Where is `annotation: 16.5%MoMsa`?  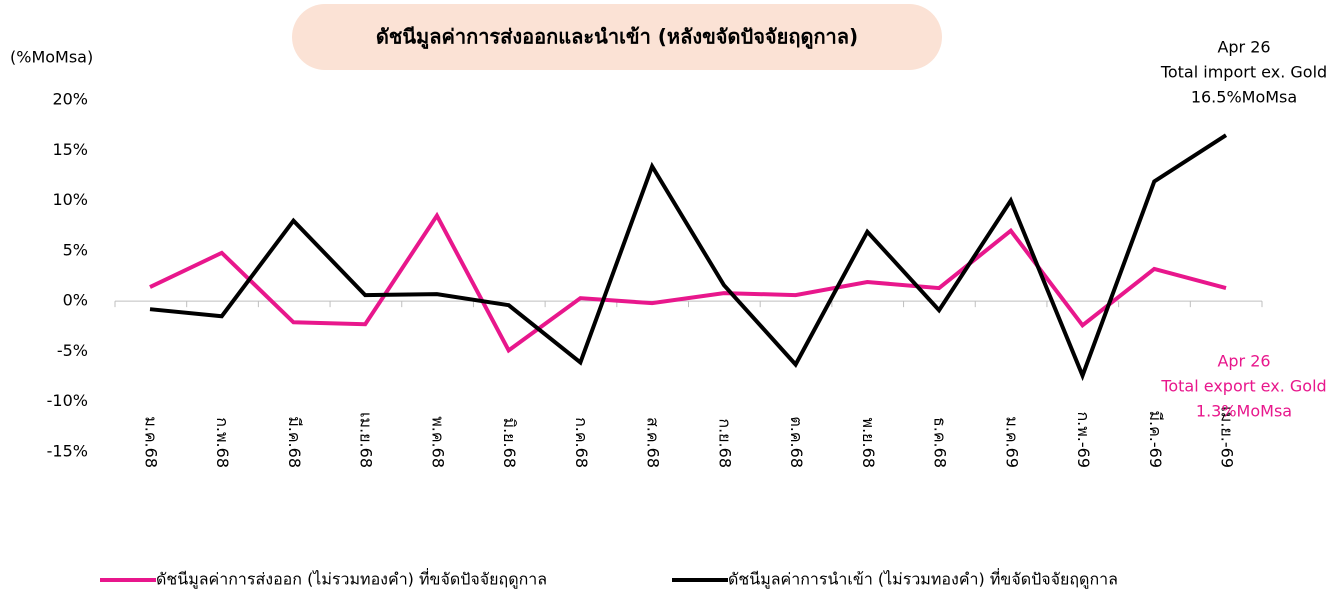 annotation: 16.5%MoMsa is located at coordinates (1244, 97).